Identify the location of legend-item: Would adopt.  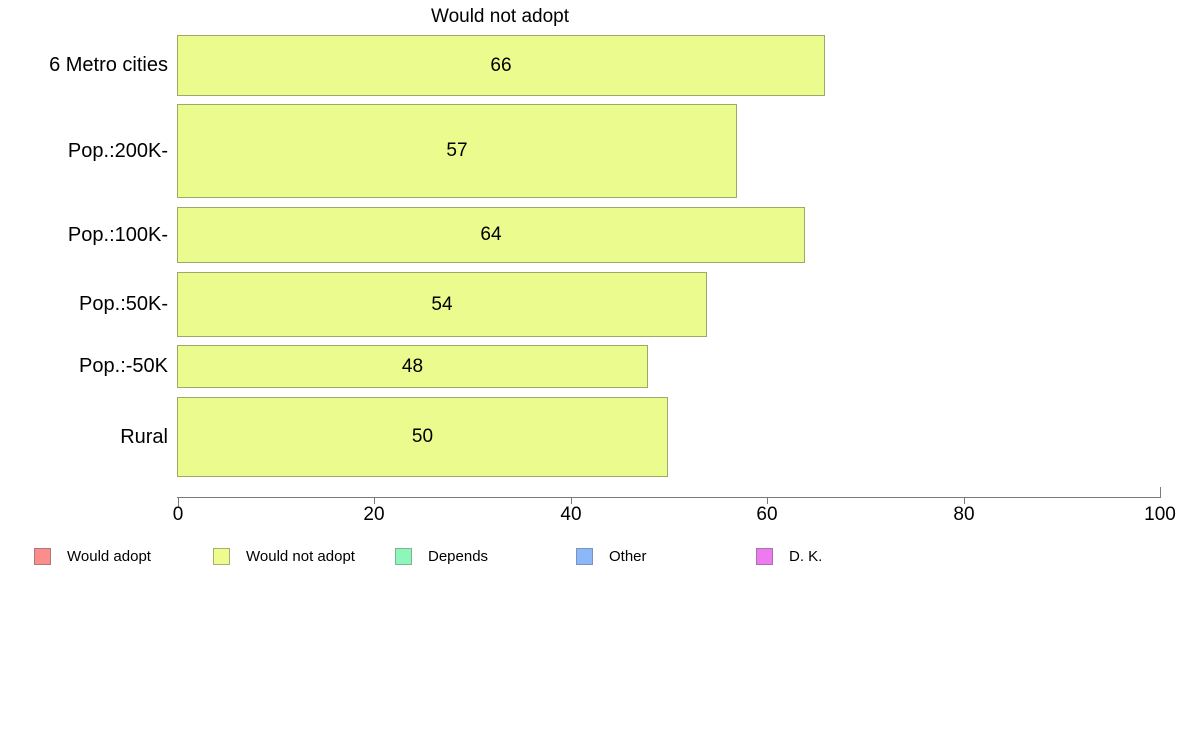
(92, 556).